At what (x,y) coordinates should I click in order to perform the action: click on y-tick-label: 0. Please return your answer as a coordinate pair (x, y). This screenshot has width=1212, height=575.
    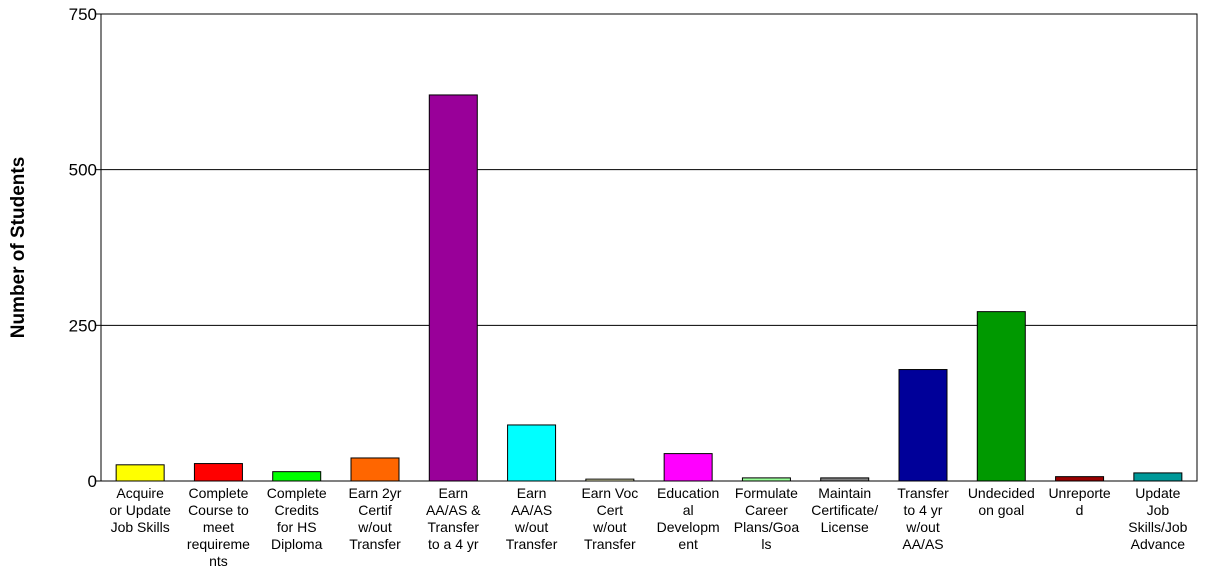
    Looking at the image, I should click on (92, 481).